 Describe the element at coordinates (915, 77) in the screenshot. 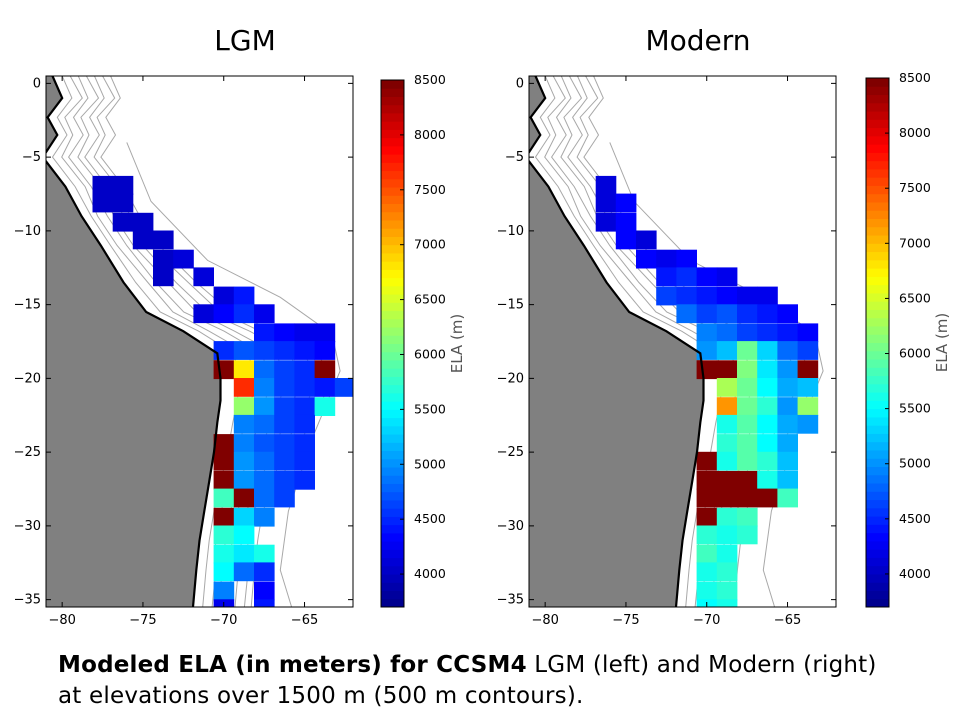

I see `colorbar-tick-label: 8500` at that location.